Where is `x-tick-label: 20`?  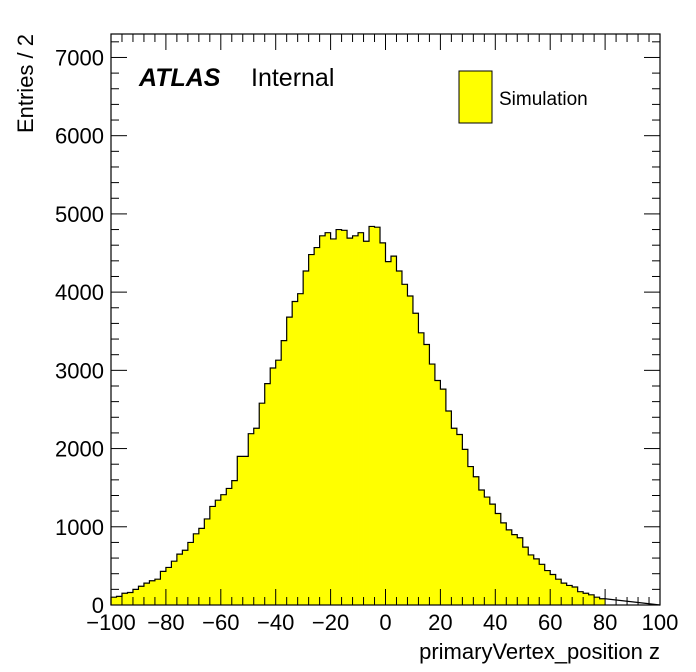 x-tick-label: 20 is located at coordinates (440, 622).